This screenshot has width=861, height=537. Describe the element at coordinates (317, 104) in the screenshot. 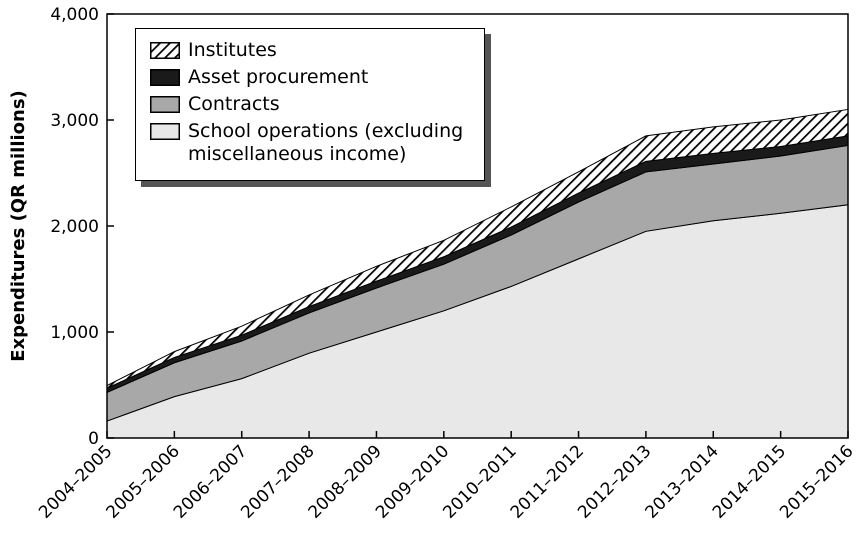

I see `legend-entry: Contracts` at that location.